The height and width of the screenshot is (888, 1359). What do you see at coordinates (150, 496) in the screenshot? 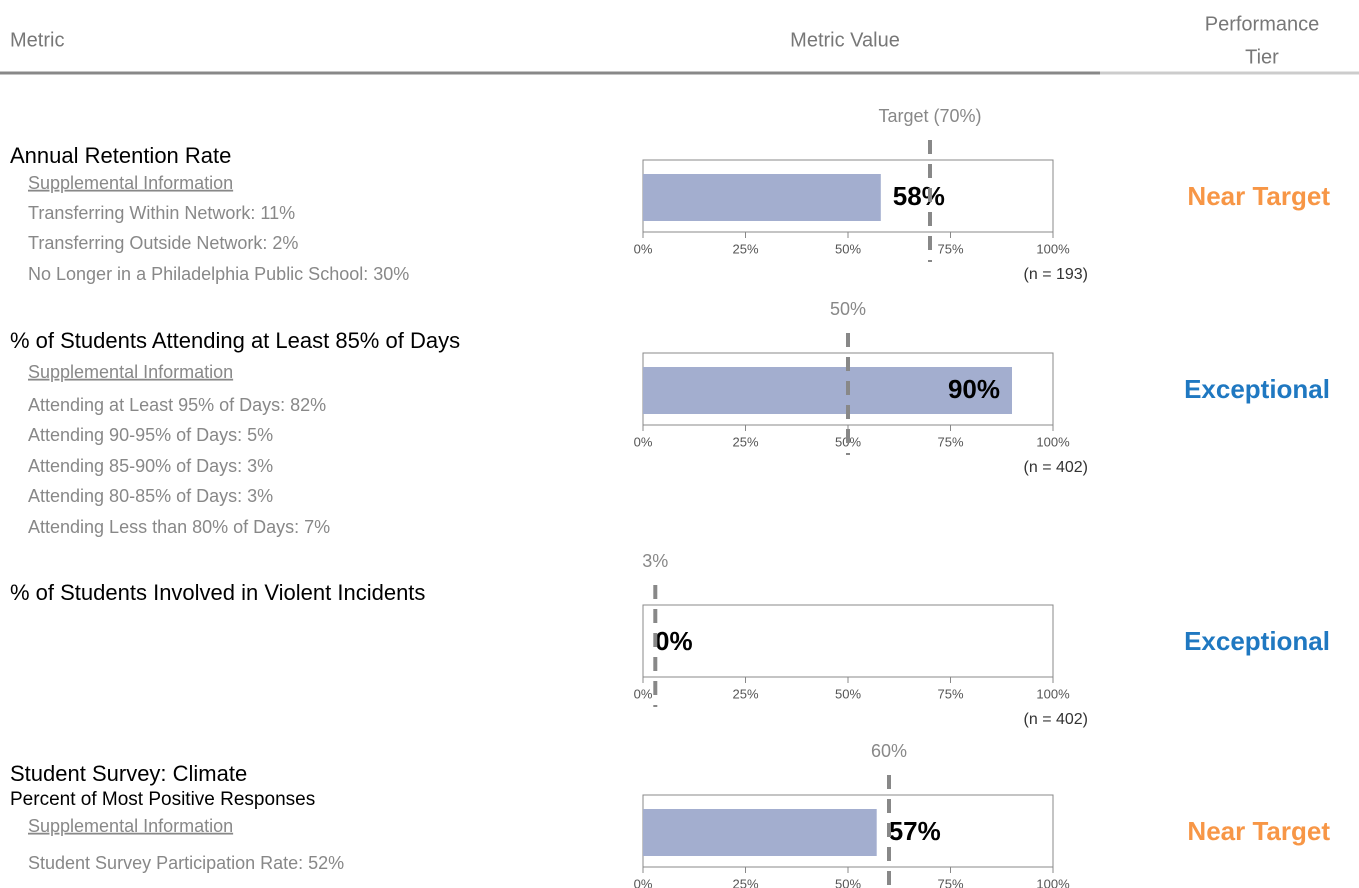
I see `detail: Attending 80-85% of Days: 3%` at bounding box center [150, 496].